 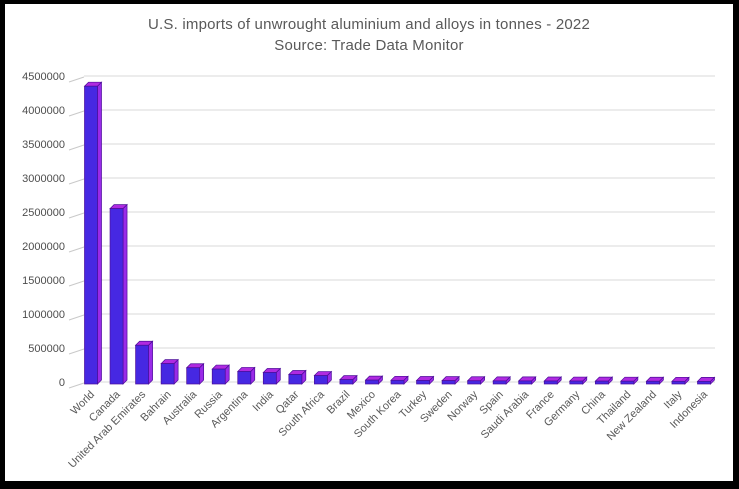 I want to click on bar-italy, so click(x=680, y=380).